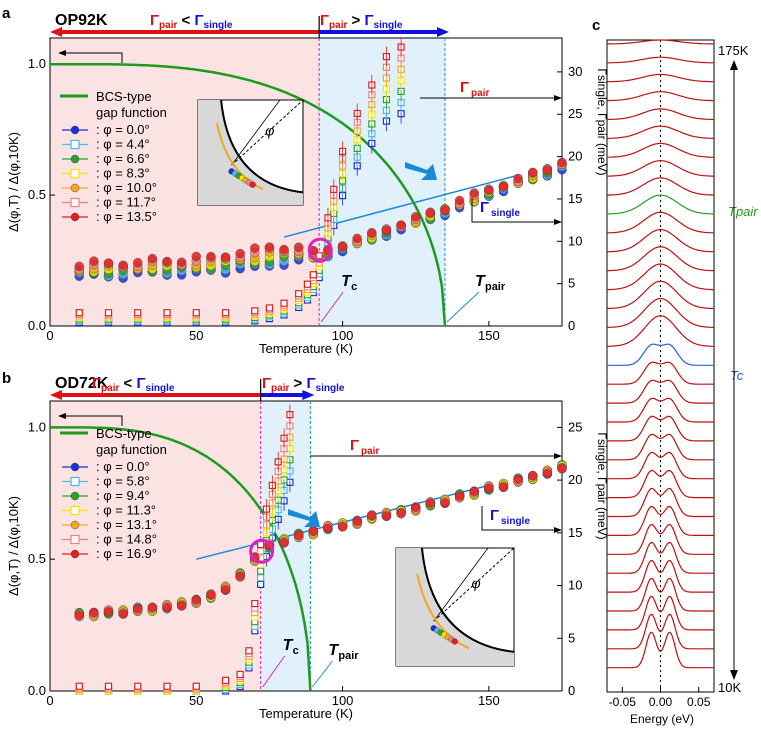 Image resolution: width=761 pixels, height=741 pixels. What do you see at coordinates (494, 515) in the screenshot?
I see `panel-b-gsingle-label: Γ` at bounding box center [494, 515].